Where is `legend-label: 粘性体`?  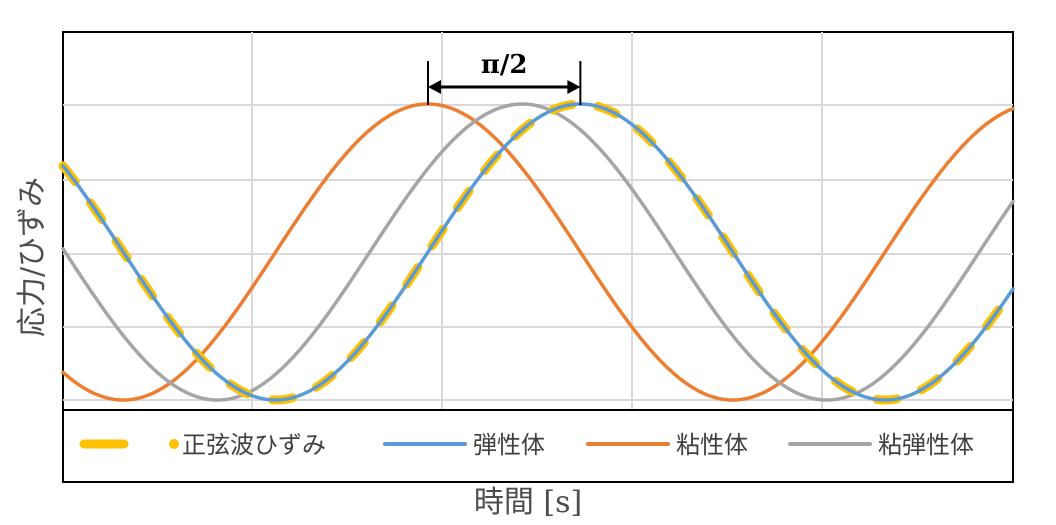
legend-label: 粘性体 is located at coordinates (712, 445).